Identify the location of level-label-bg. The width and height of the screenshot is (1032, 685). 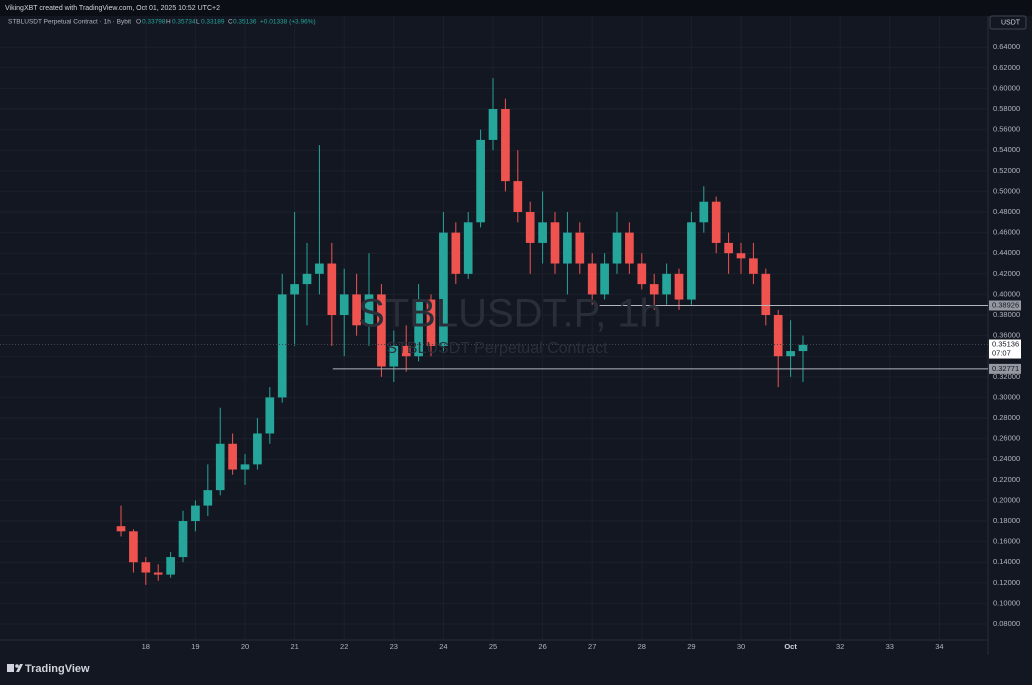
(1005, 368).